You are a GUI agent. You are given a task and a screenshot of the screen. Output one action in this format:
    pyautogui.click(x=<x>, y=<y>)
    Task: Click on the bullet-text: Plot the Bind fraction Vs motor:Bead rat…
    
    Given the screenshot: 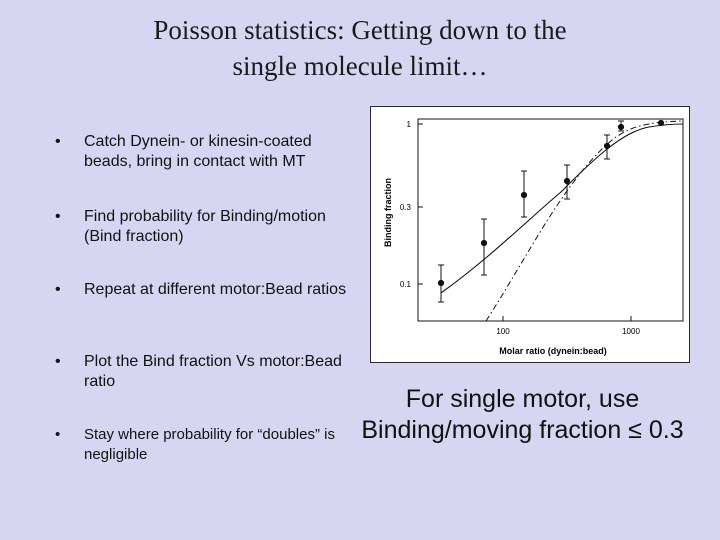 What is the action you would take?
    pyautogui.click(x=213, y=371)
    